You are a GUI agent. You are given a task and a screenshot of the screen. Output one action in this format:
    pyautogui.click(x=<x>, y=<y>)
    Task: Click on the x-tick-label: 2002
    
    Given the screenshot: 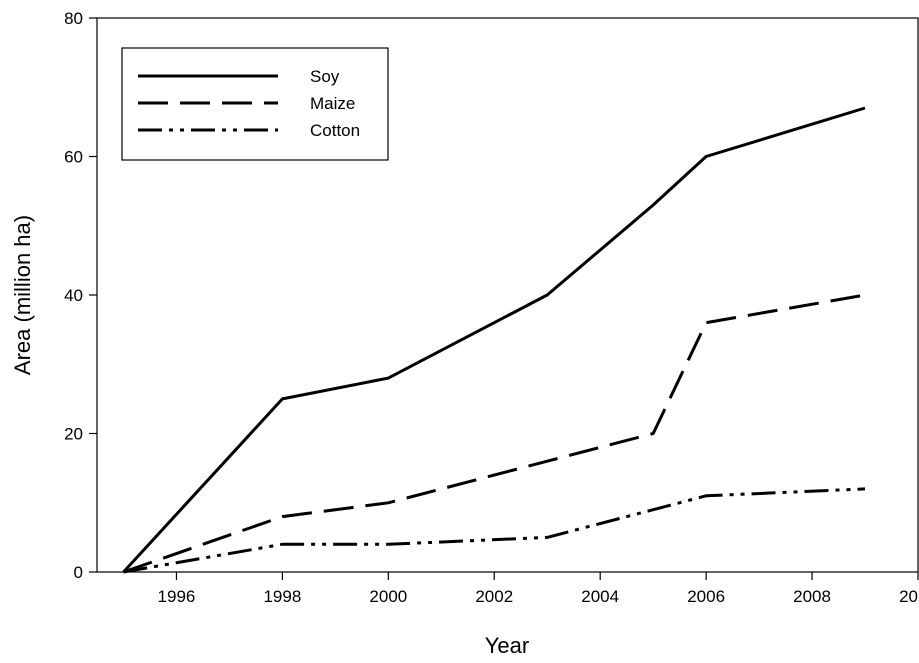 What is the action you would take?
    pyautogui.click(x=494, y=596)
    